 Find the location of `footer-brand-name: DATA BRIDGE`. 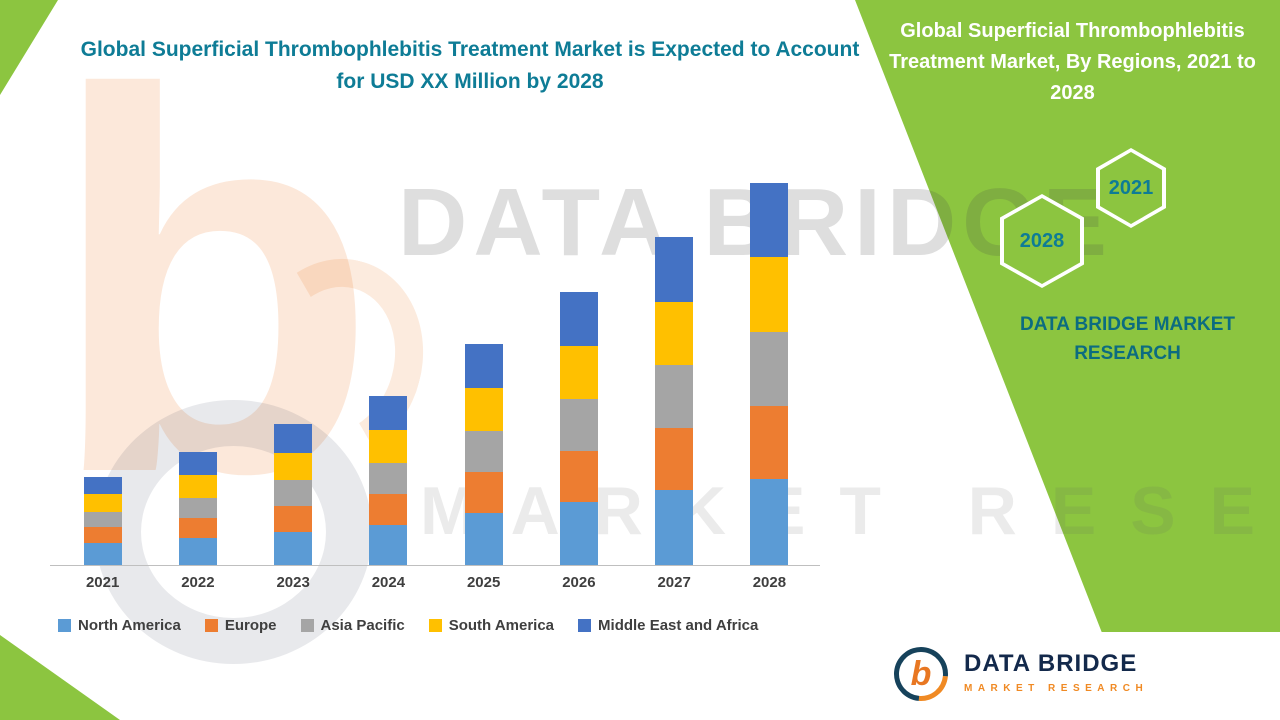

footer-brand-name: DATA BRIDGE is located at coordinates (1051, 663).